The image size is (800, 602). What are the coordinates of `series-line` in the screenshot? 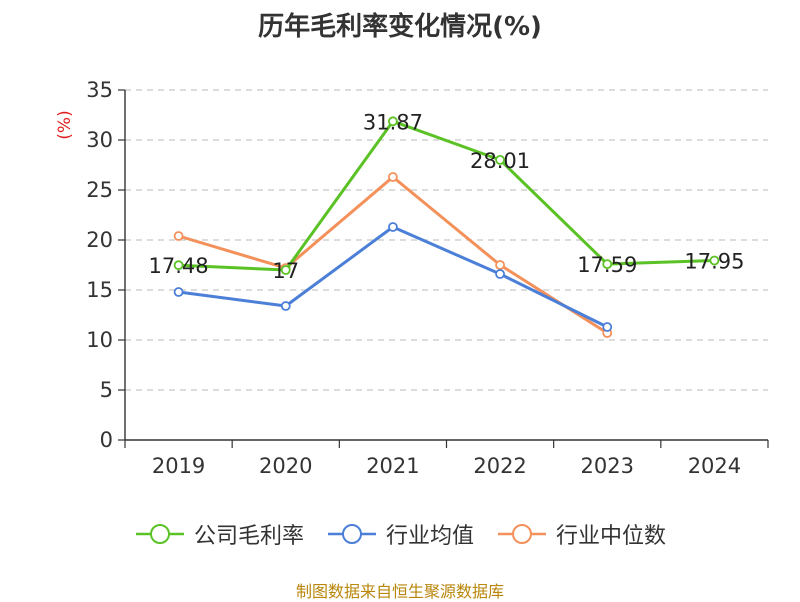 It's located at (393, 277).